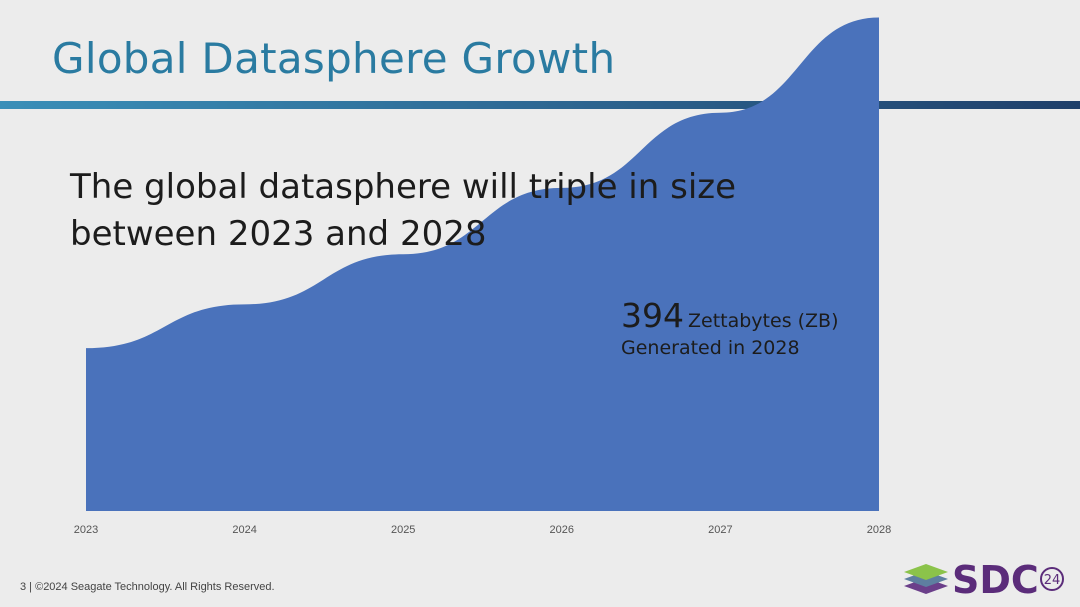 The height and width of the screenshot is (607, 1080). I want to click on layers-icon, so click(926, 579).